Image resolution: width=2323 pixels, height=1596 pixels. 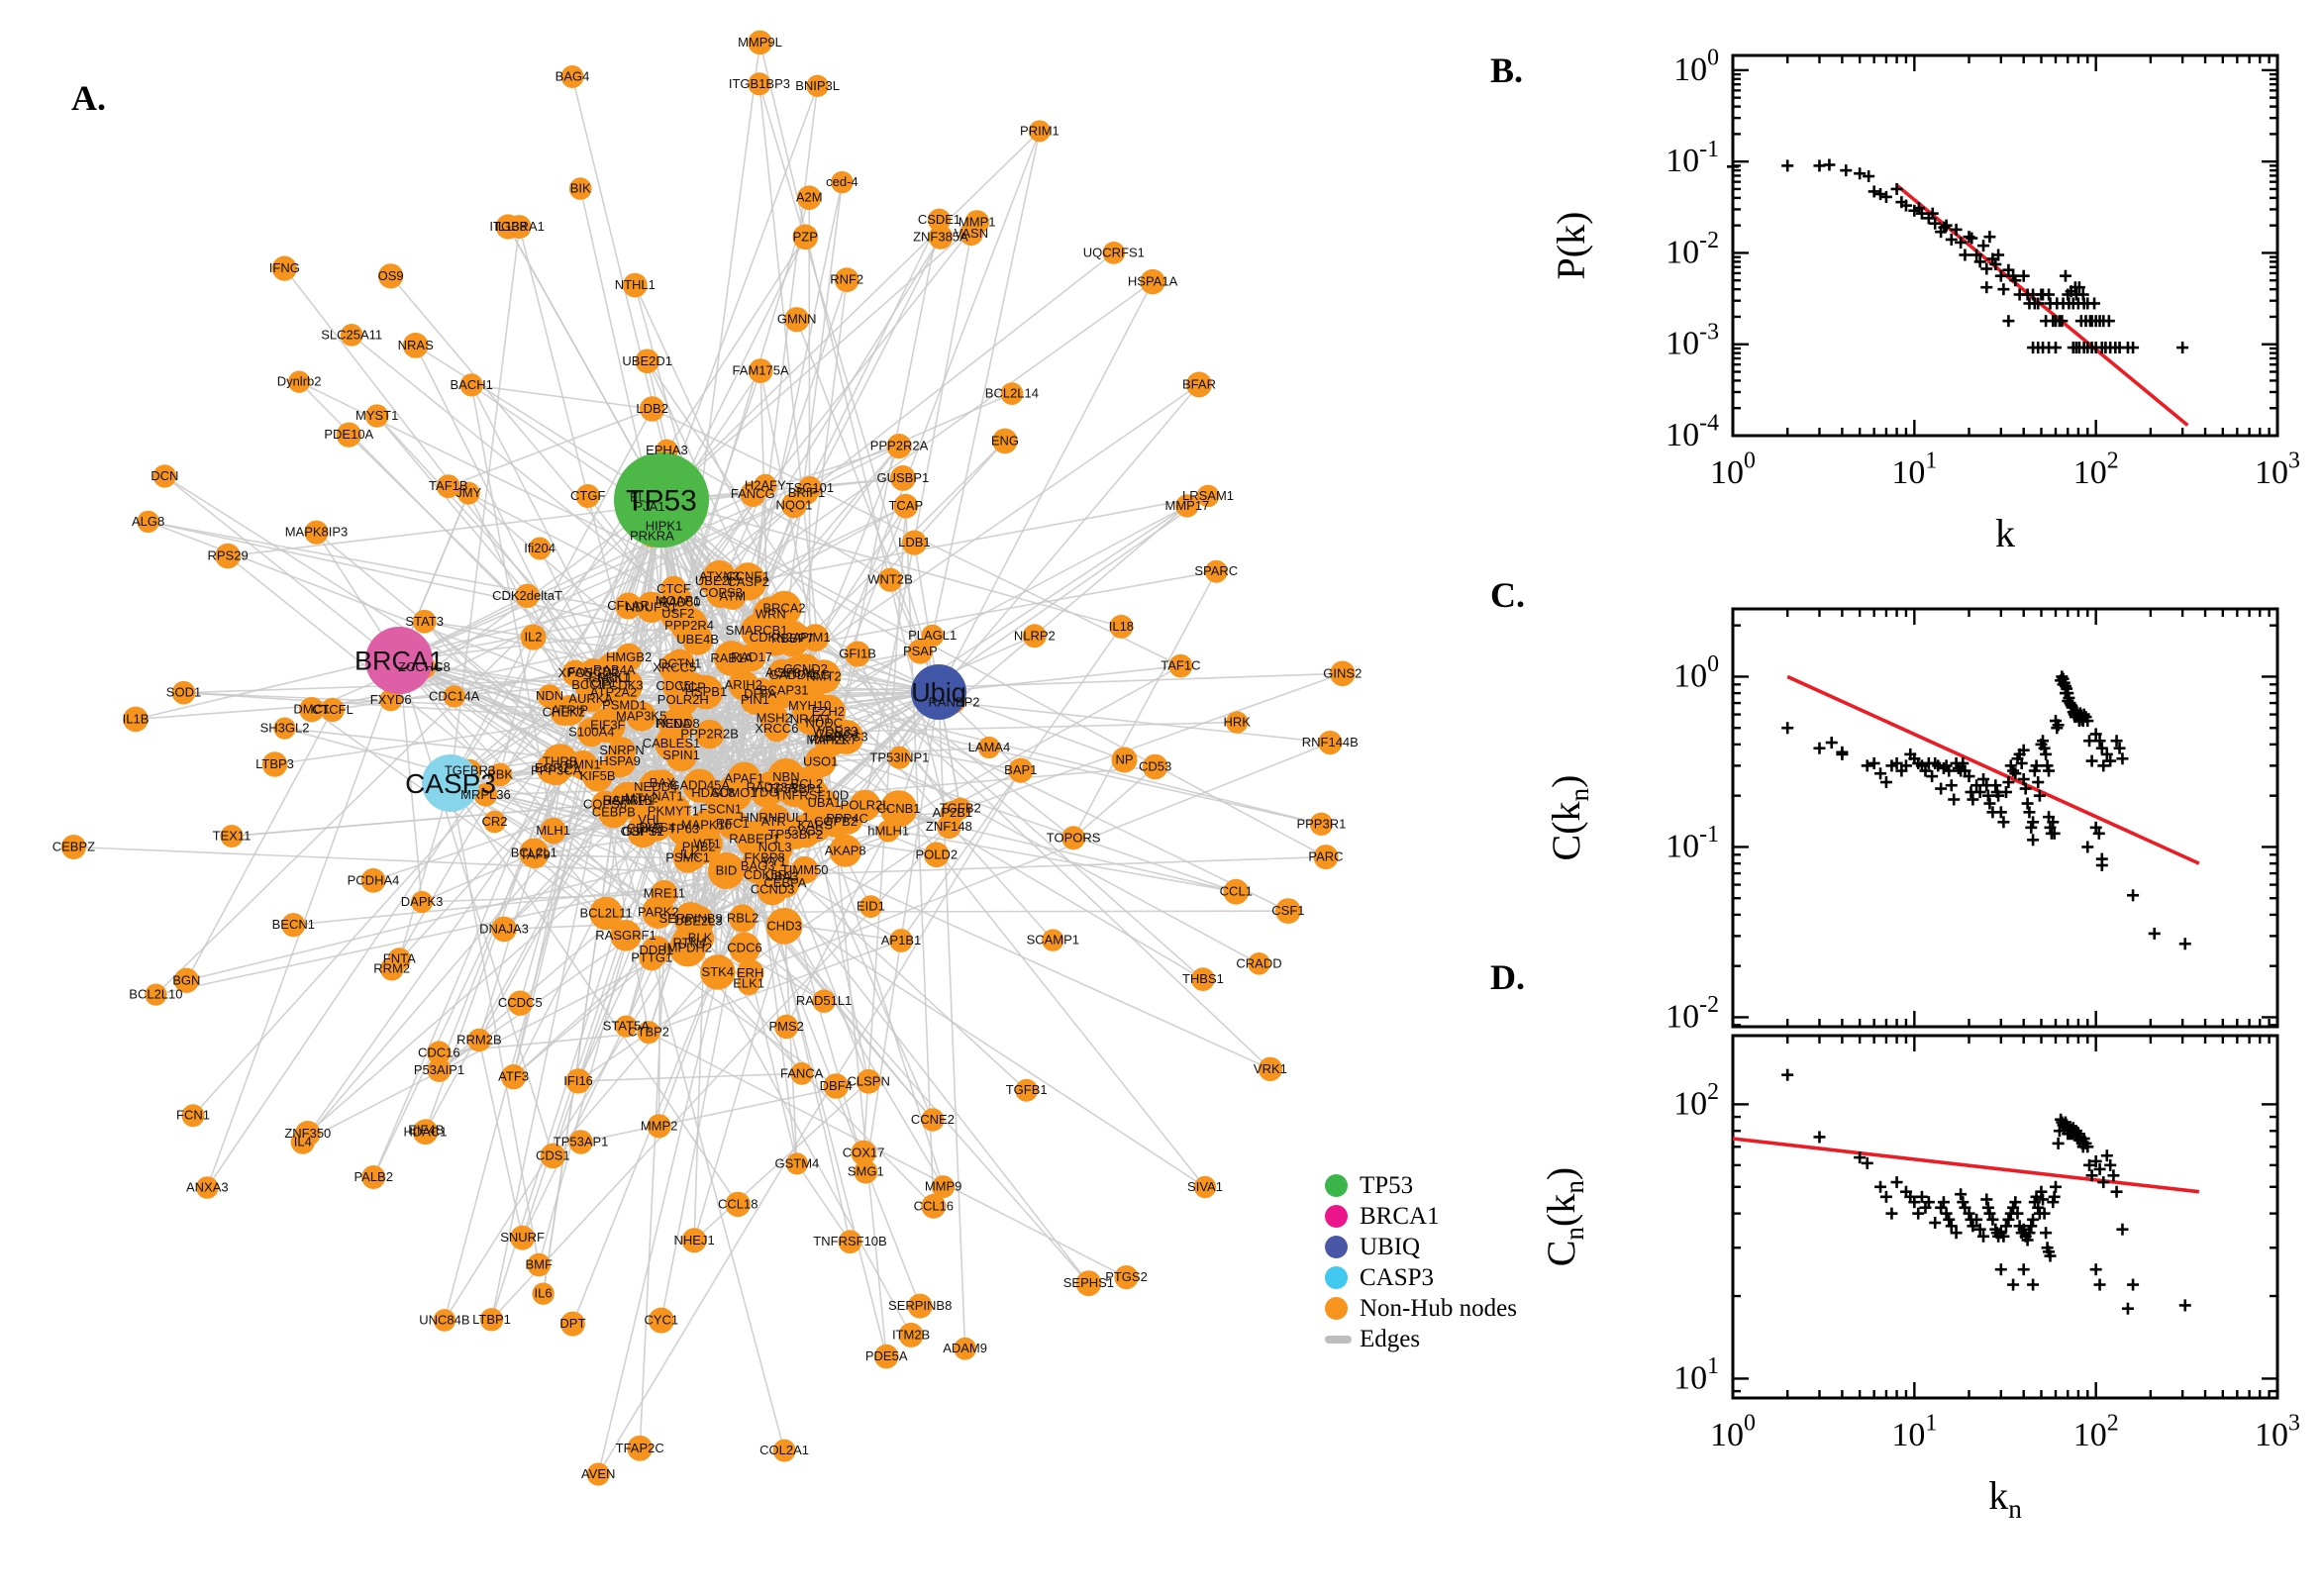 What do you see at coordinates (915, 542) in the screenshot?
I see `network-node-label: LDB1` at bounding box center [915, 542].